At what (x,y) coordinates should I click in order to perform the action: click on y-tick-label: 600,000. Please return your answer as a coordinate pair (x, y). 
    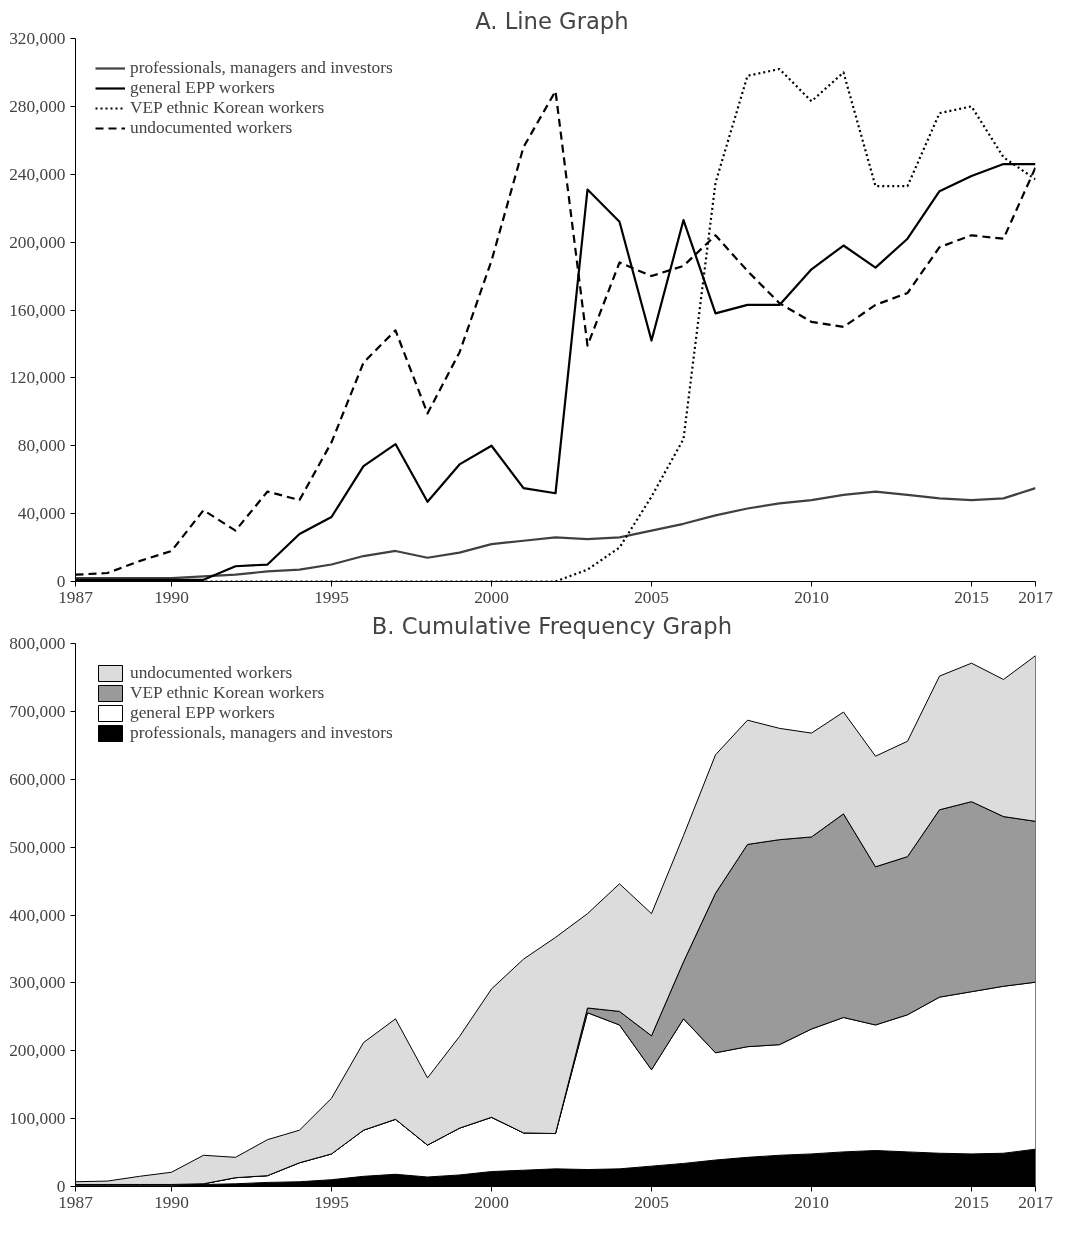
    Looking at the image, I should click on (37, 779).